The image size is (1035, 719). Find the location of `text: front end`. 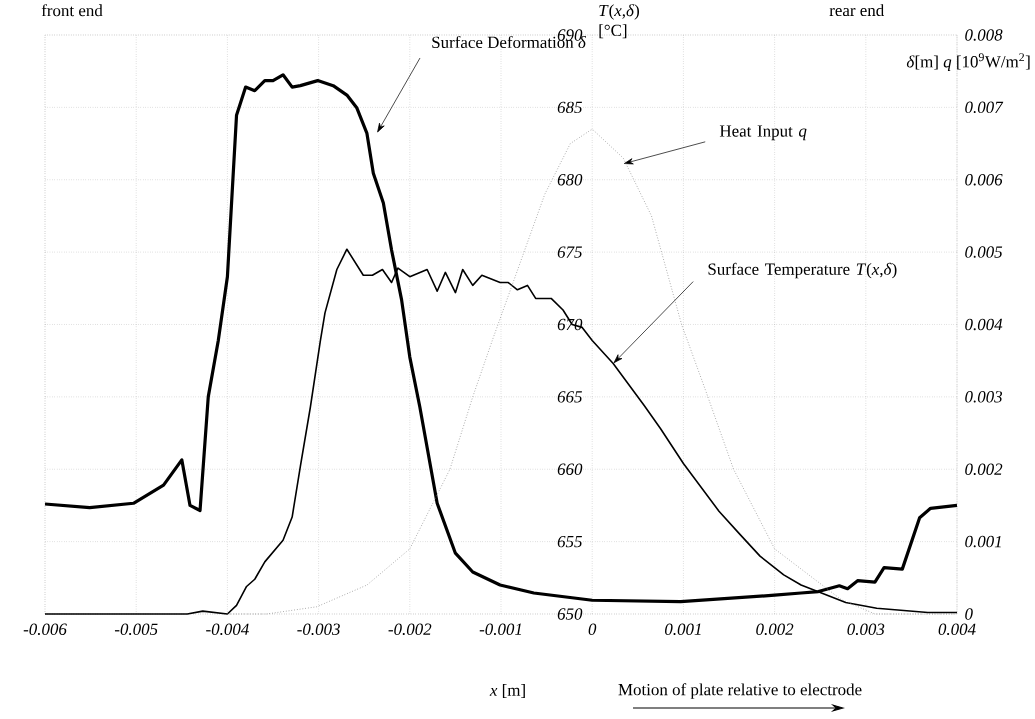

text: front end is located at coordinates (72, 10).